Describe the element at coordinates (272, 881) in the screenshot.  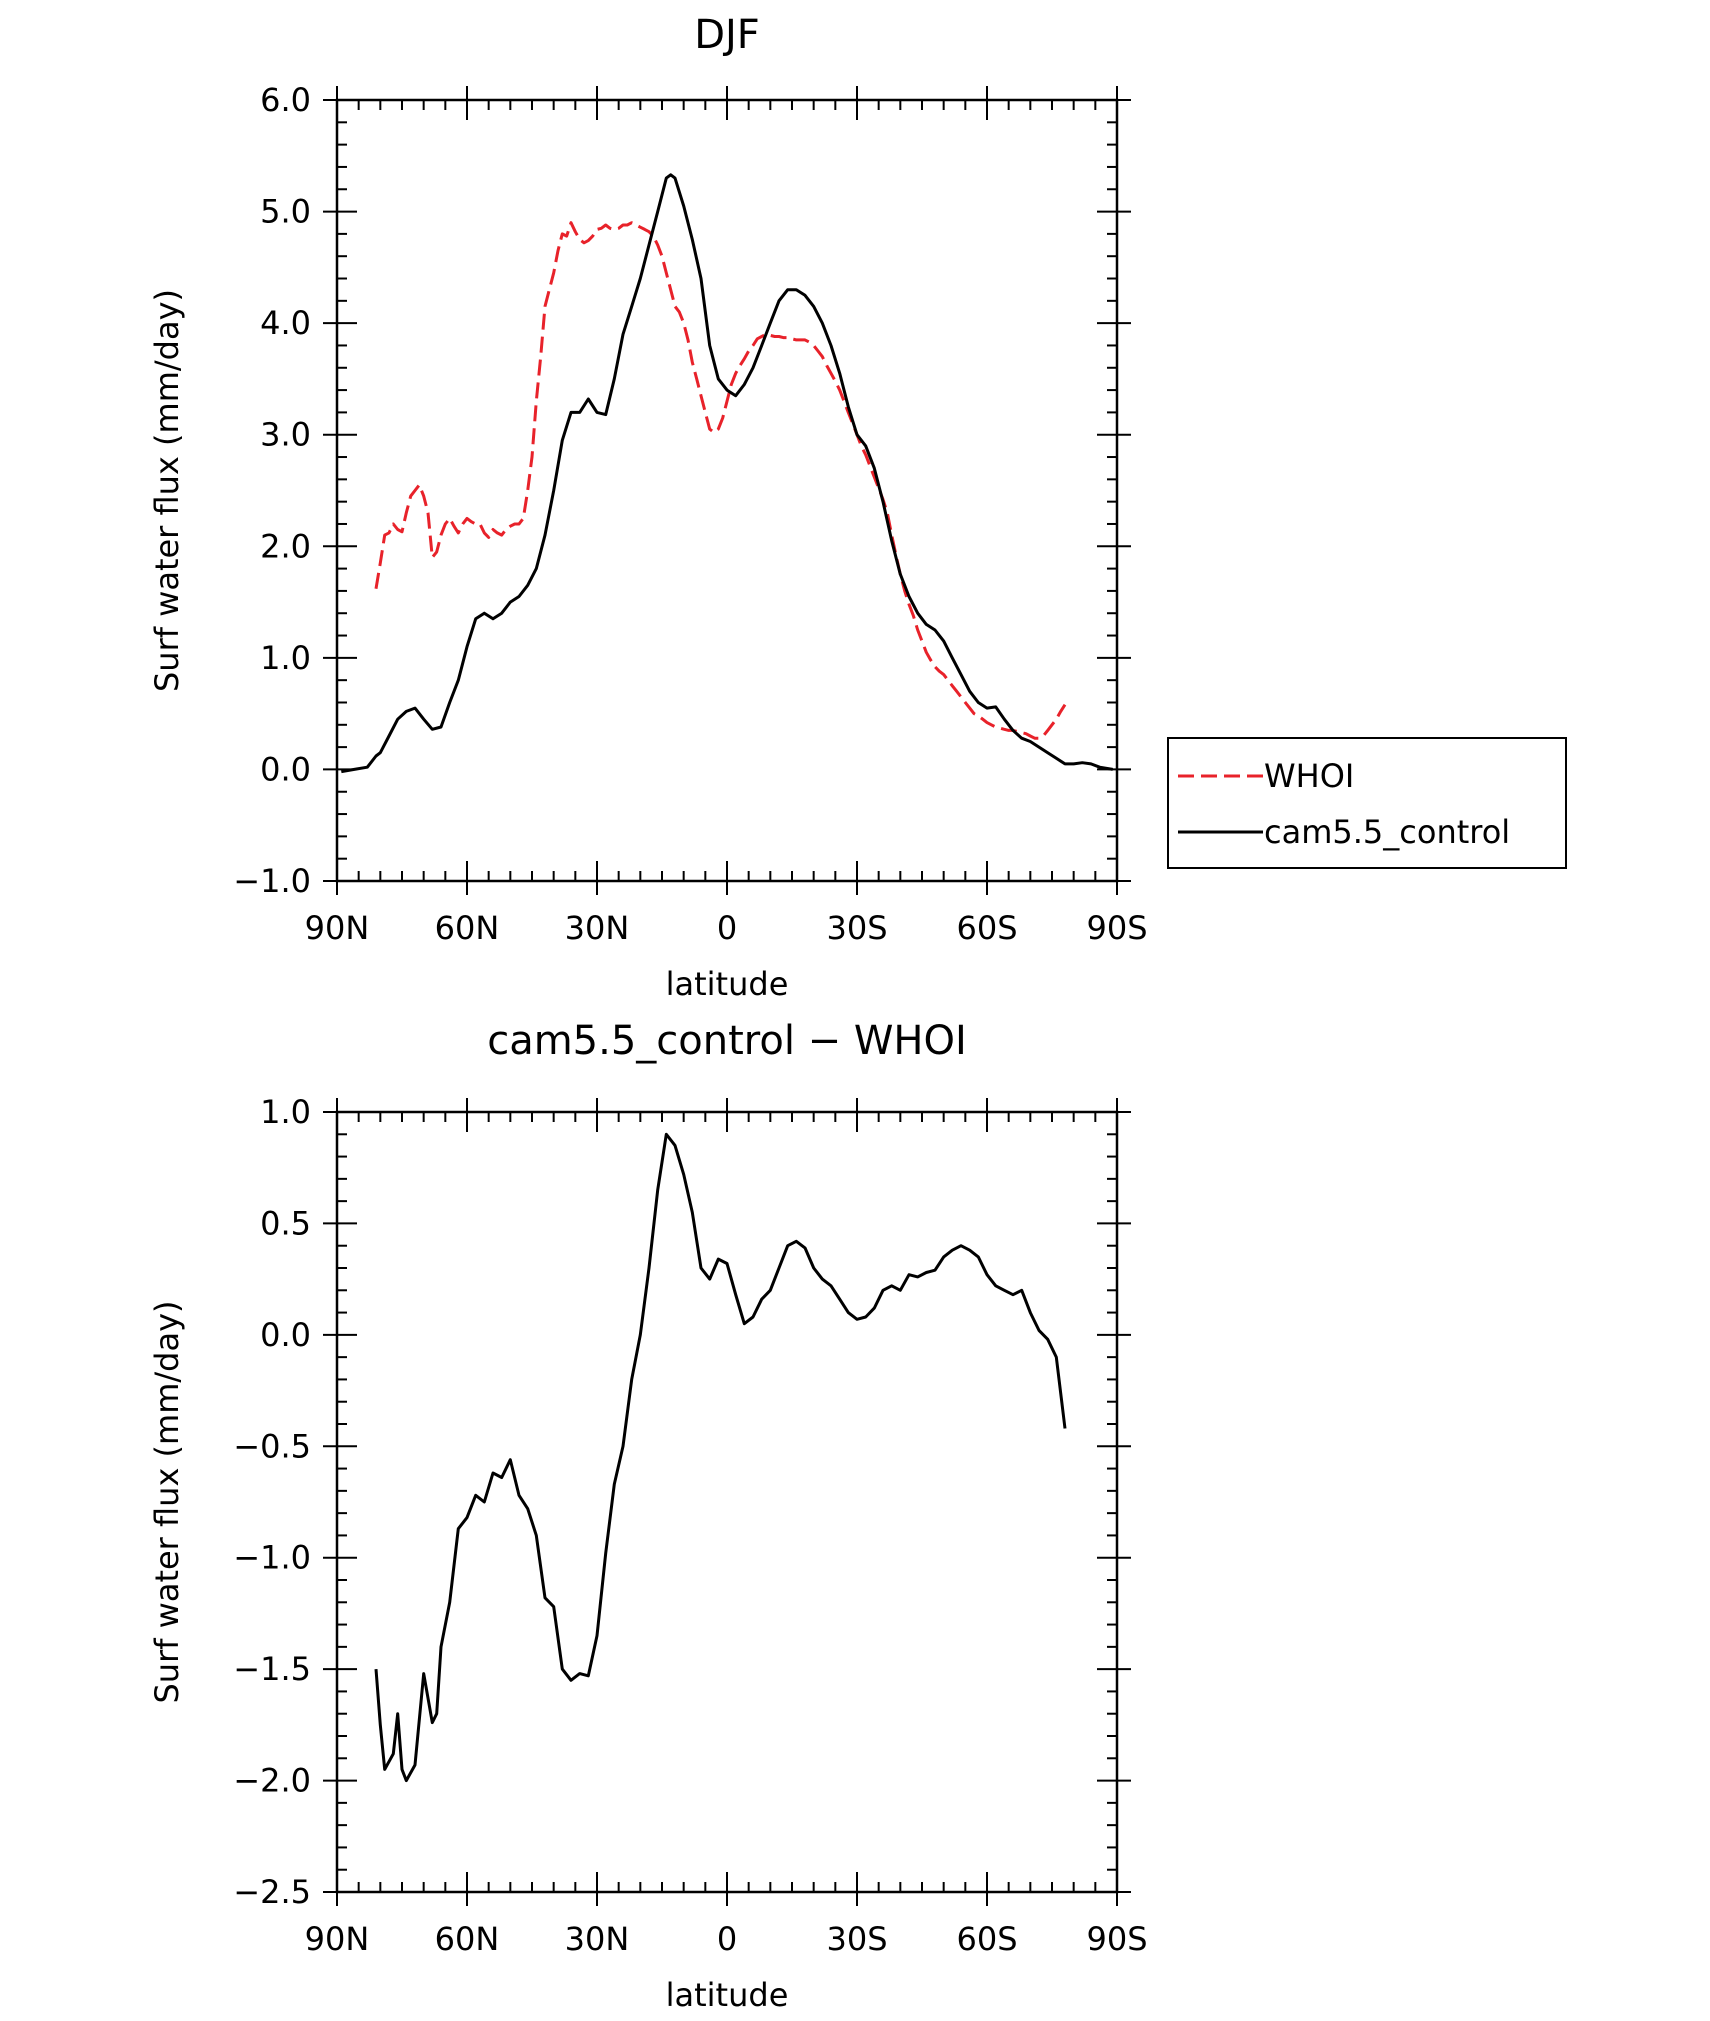
I see `chart1-y-tick-label: −1.0` at that location.